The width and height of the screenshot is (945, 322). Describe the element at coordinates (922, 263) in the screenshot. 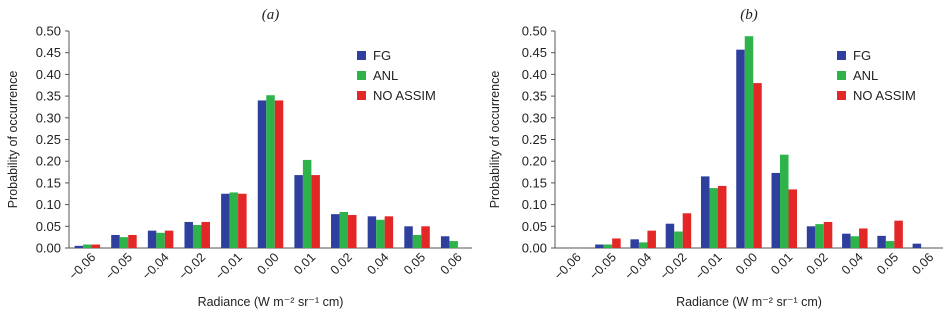

I see `x-tick-label: 0.06` at that location.